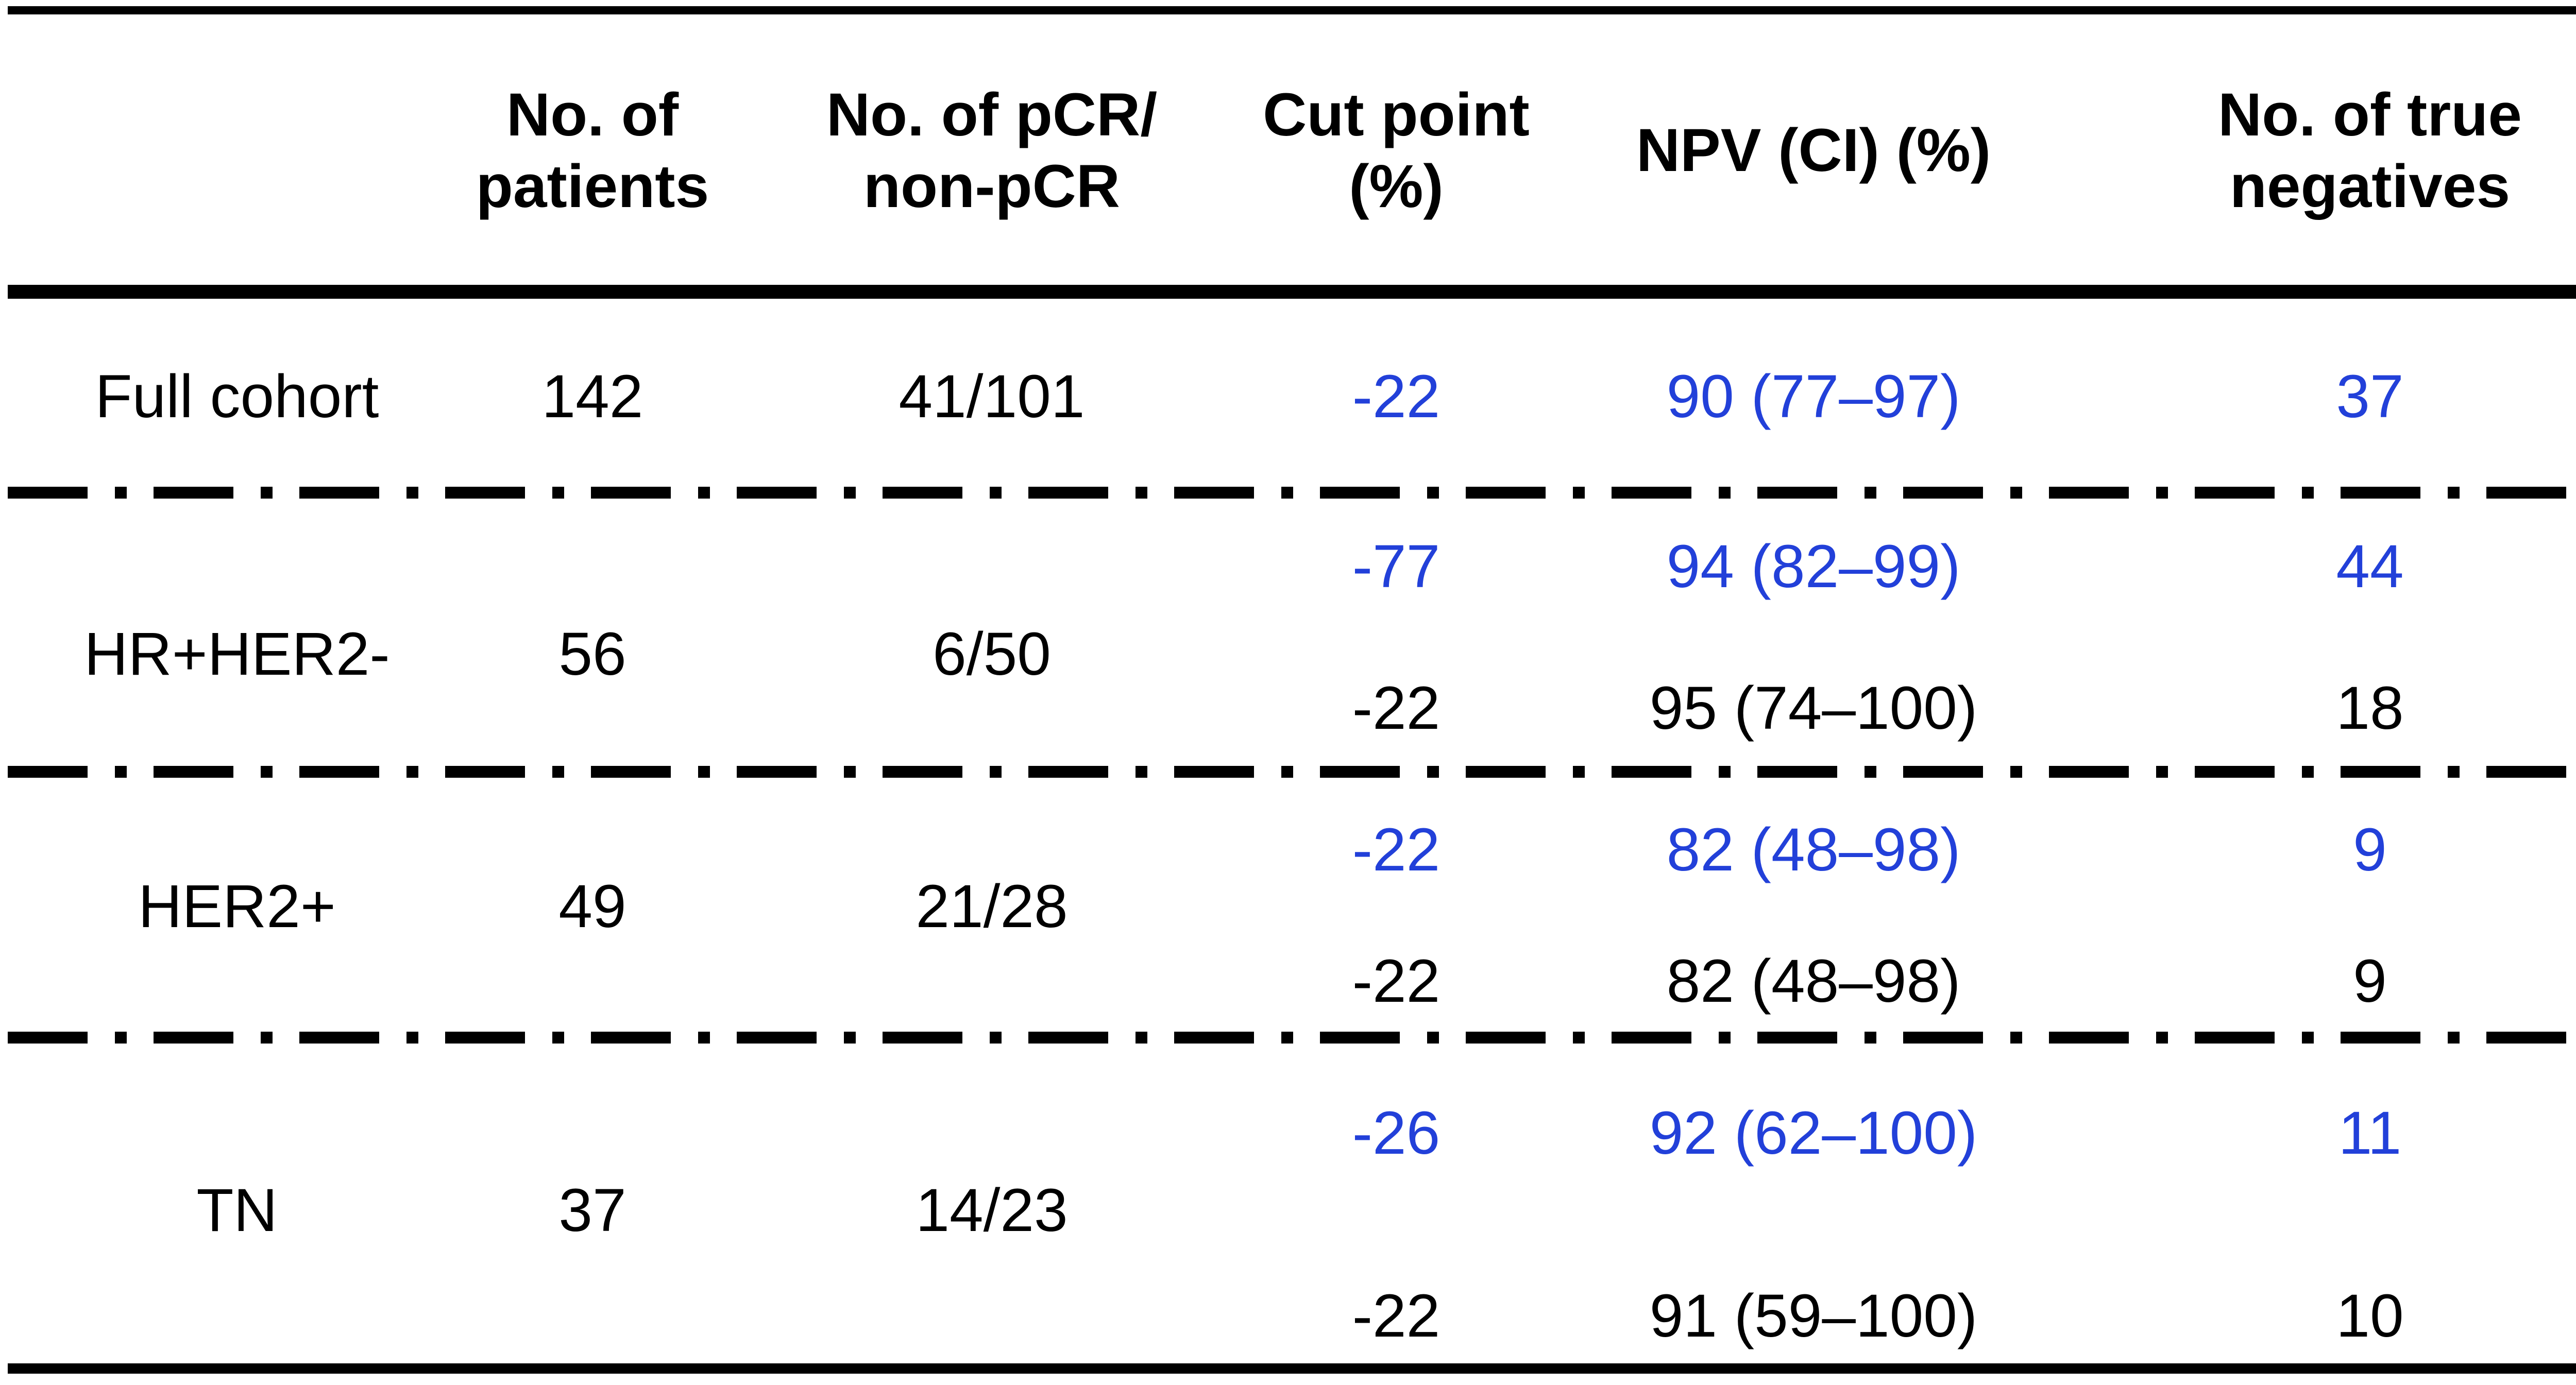 Image resolution: width=2576 pixels, height=1385 pixels. Describe the element at coordinates (2370, 708) in the screenshot. I see `hr-her2neg-true-negatives-2: 18` at that location.